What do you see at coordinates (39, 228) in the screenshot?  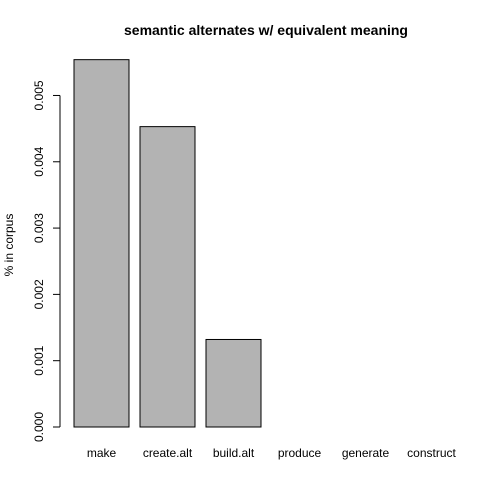 I see `y-tick-label: 0.003` at bounding box center [39, 228].